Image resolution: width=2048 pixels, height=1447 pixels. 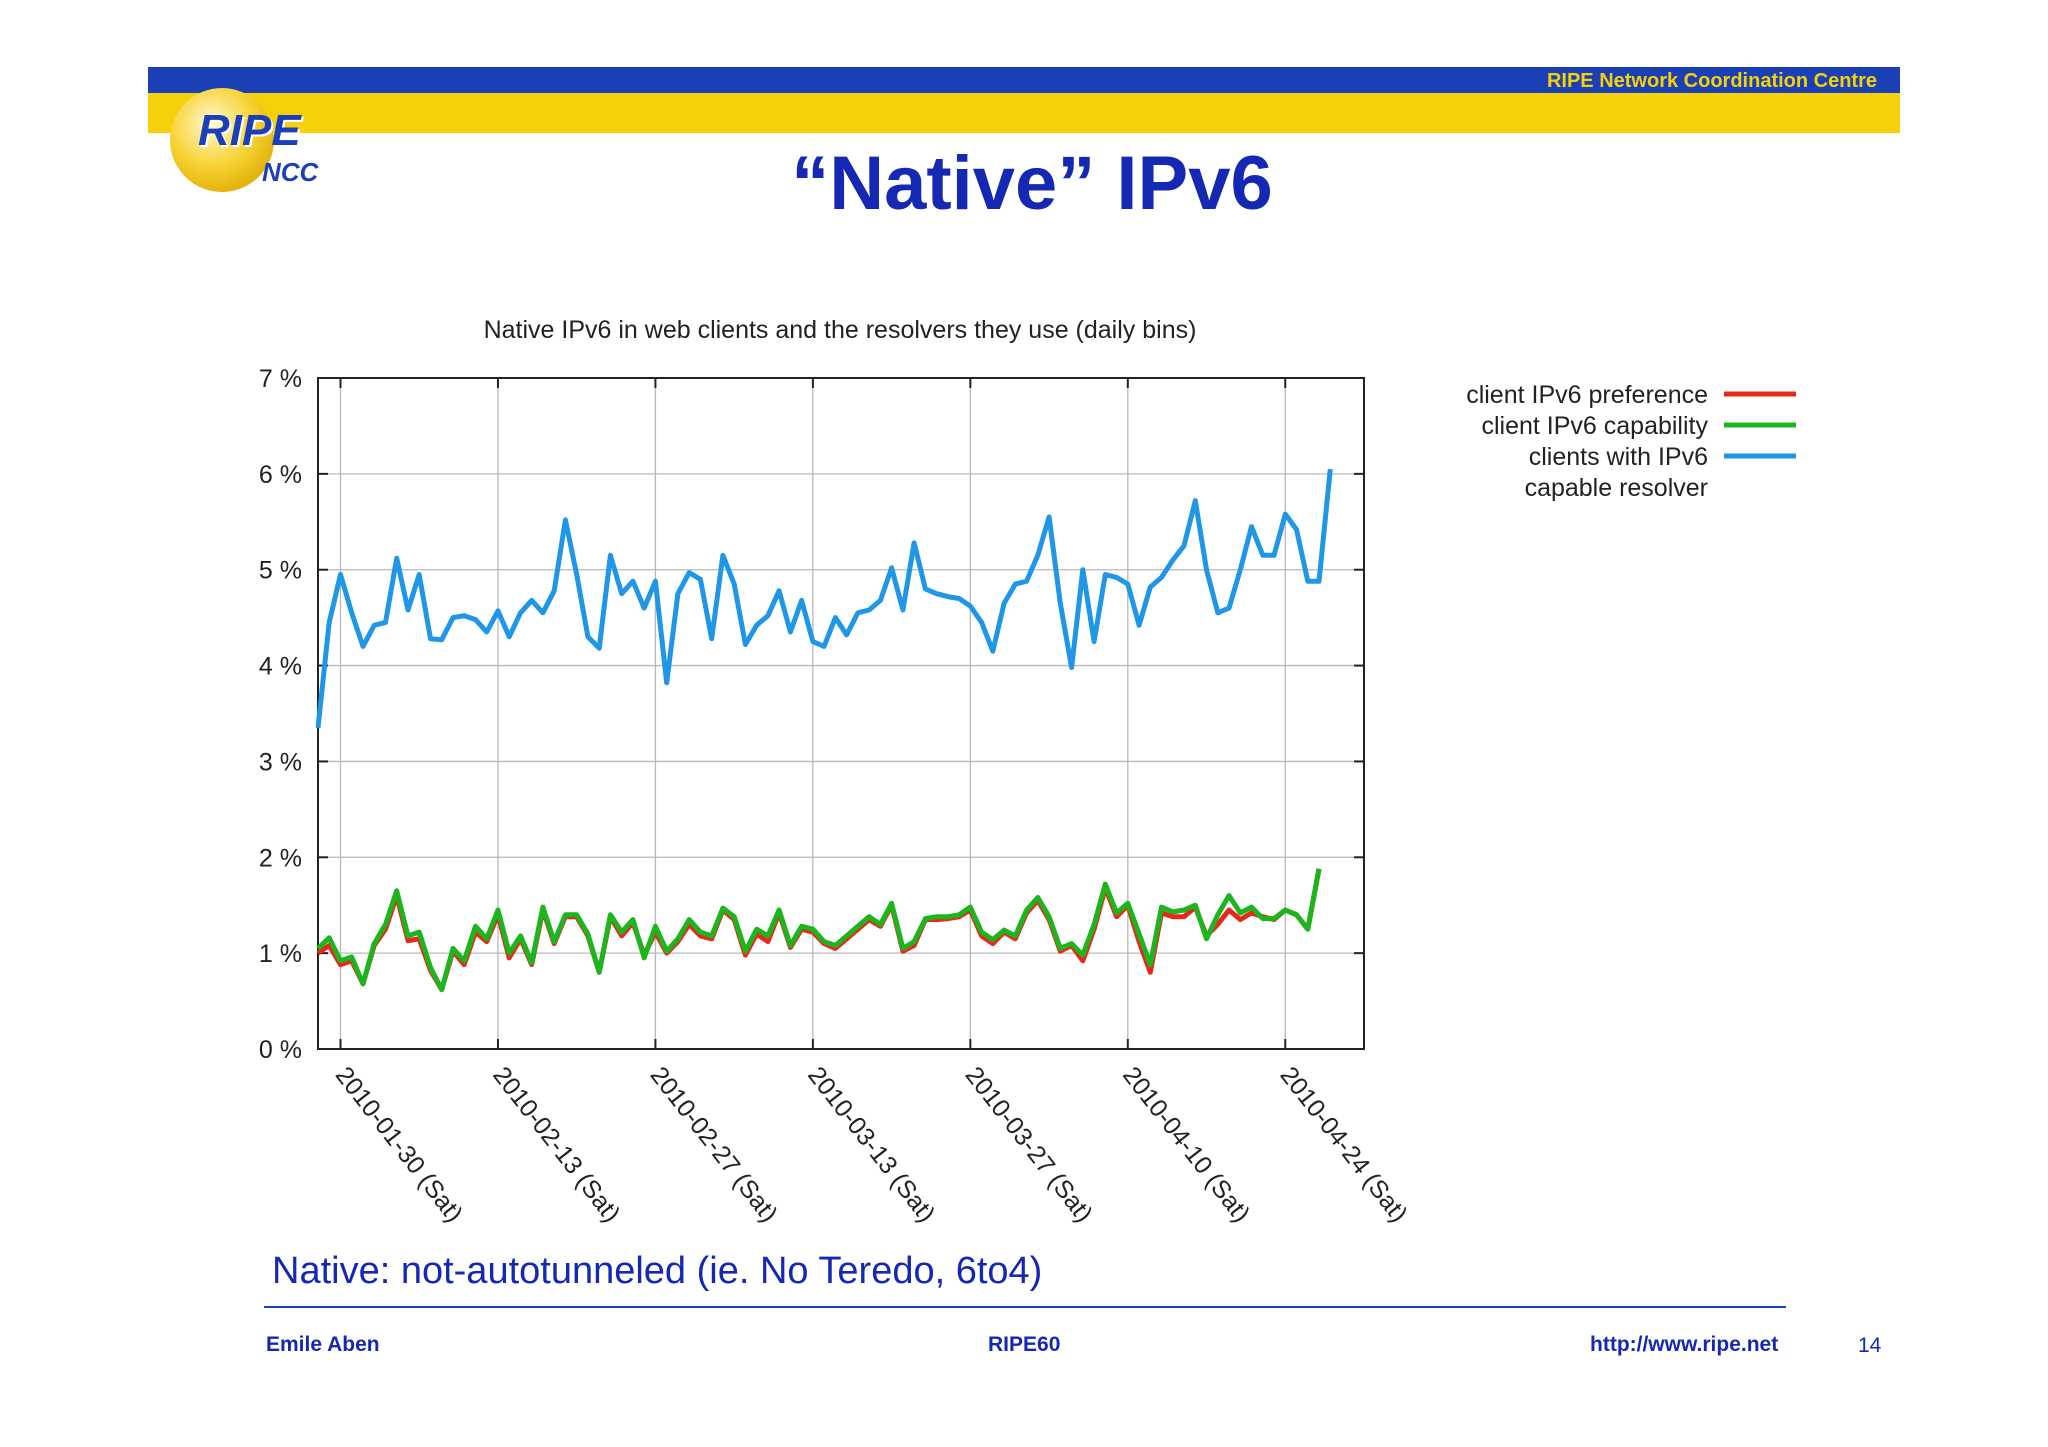 I want to click on x-tick-label: 2010-02-27 (Sat), so click(x=714, y=1144).